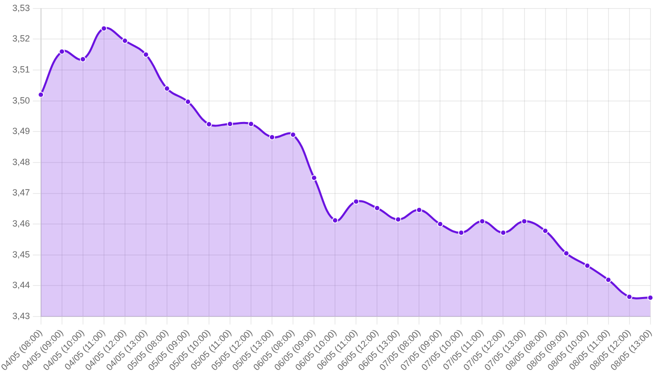 This screenshot has height=376, width=661. I want to click on y-tick-label: 3,44, so click(21, 285).